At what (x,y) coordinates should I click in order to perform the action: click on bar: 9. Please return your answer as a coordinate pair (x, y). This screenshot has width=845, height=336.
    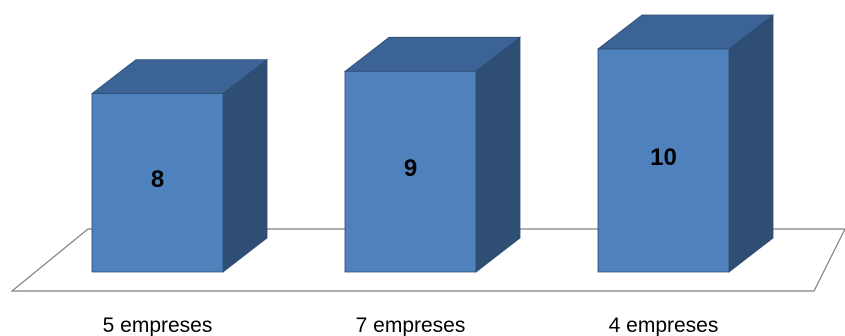
    Looking at the image, I should click on (432, 154).